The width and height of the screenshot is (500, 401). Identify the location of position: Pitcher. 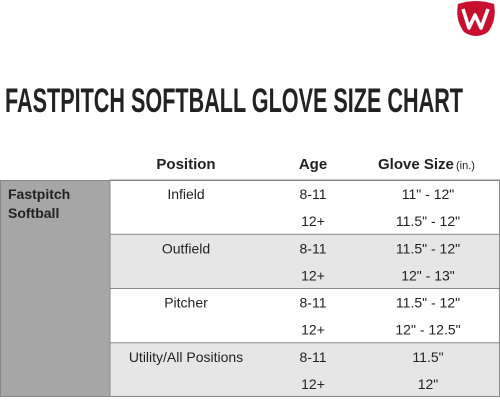
(186, 303).